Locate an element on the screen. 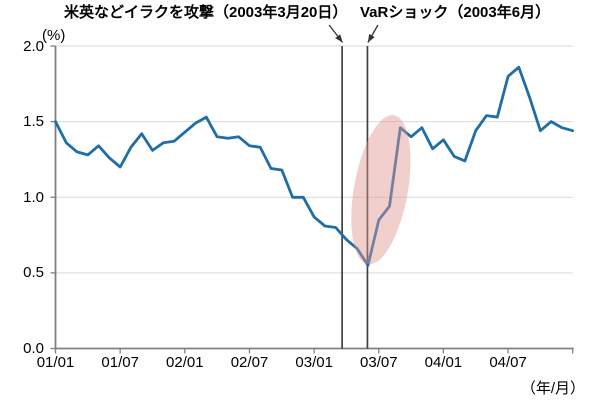 The width and height of the screenshot is (600, 412). x-tick-label-02-07: 02/07 is located at coordinates (249, 362).